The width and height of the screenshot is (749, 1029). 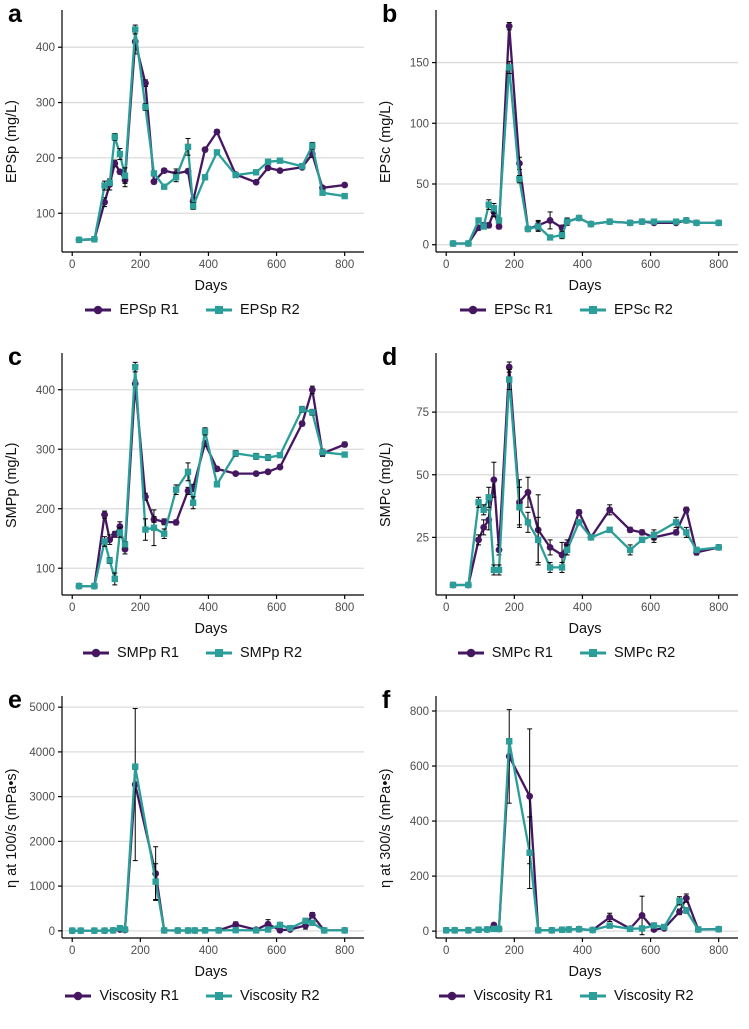 I want to click on legend-label-r1: EPSc R1, so click(x=523, y=310).